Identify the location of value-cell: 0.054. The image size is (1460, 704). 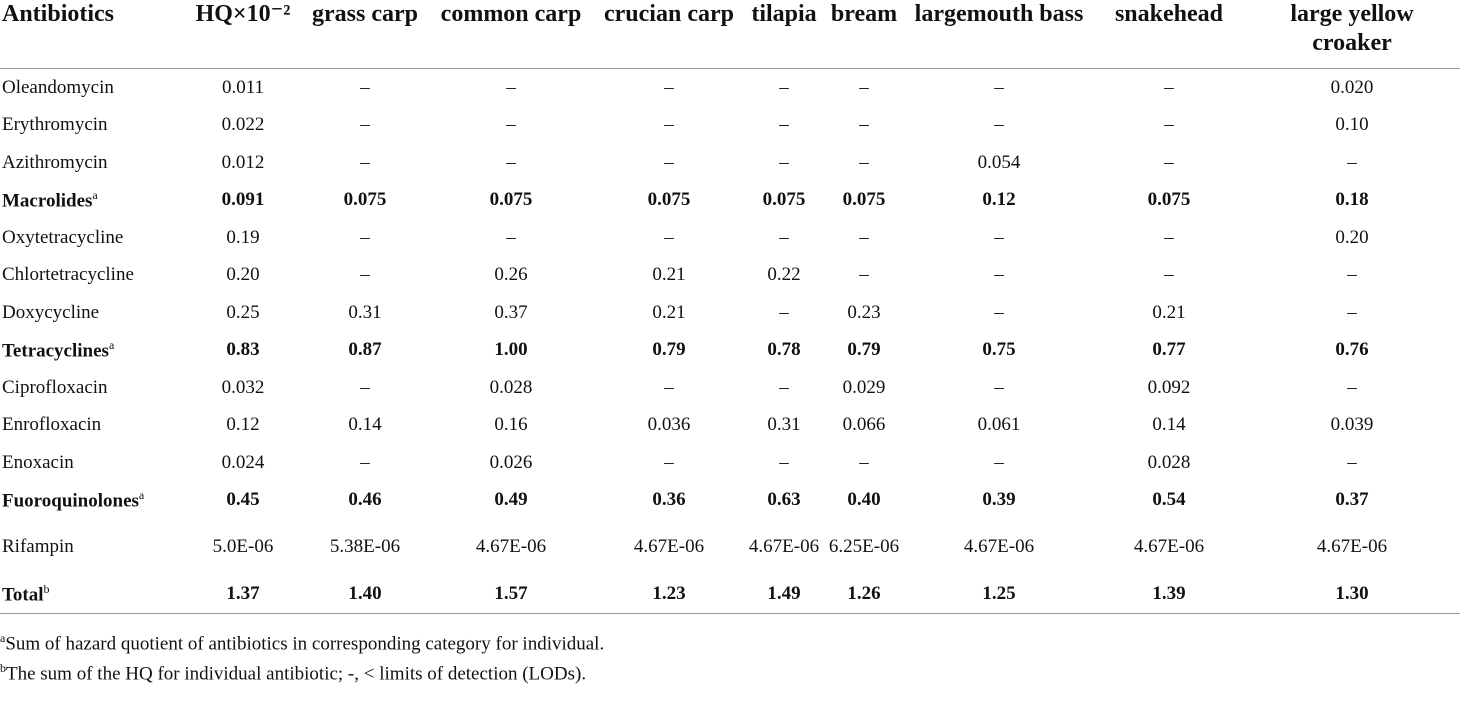
(999, 162).